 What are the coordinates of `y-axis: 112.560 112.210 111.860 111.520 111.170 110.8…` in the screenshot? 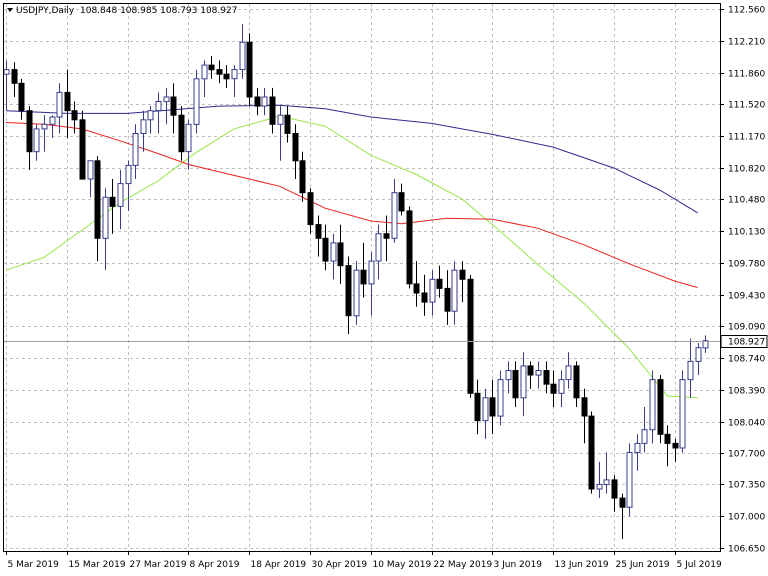 It's located at (742, 280).